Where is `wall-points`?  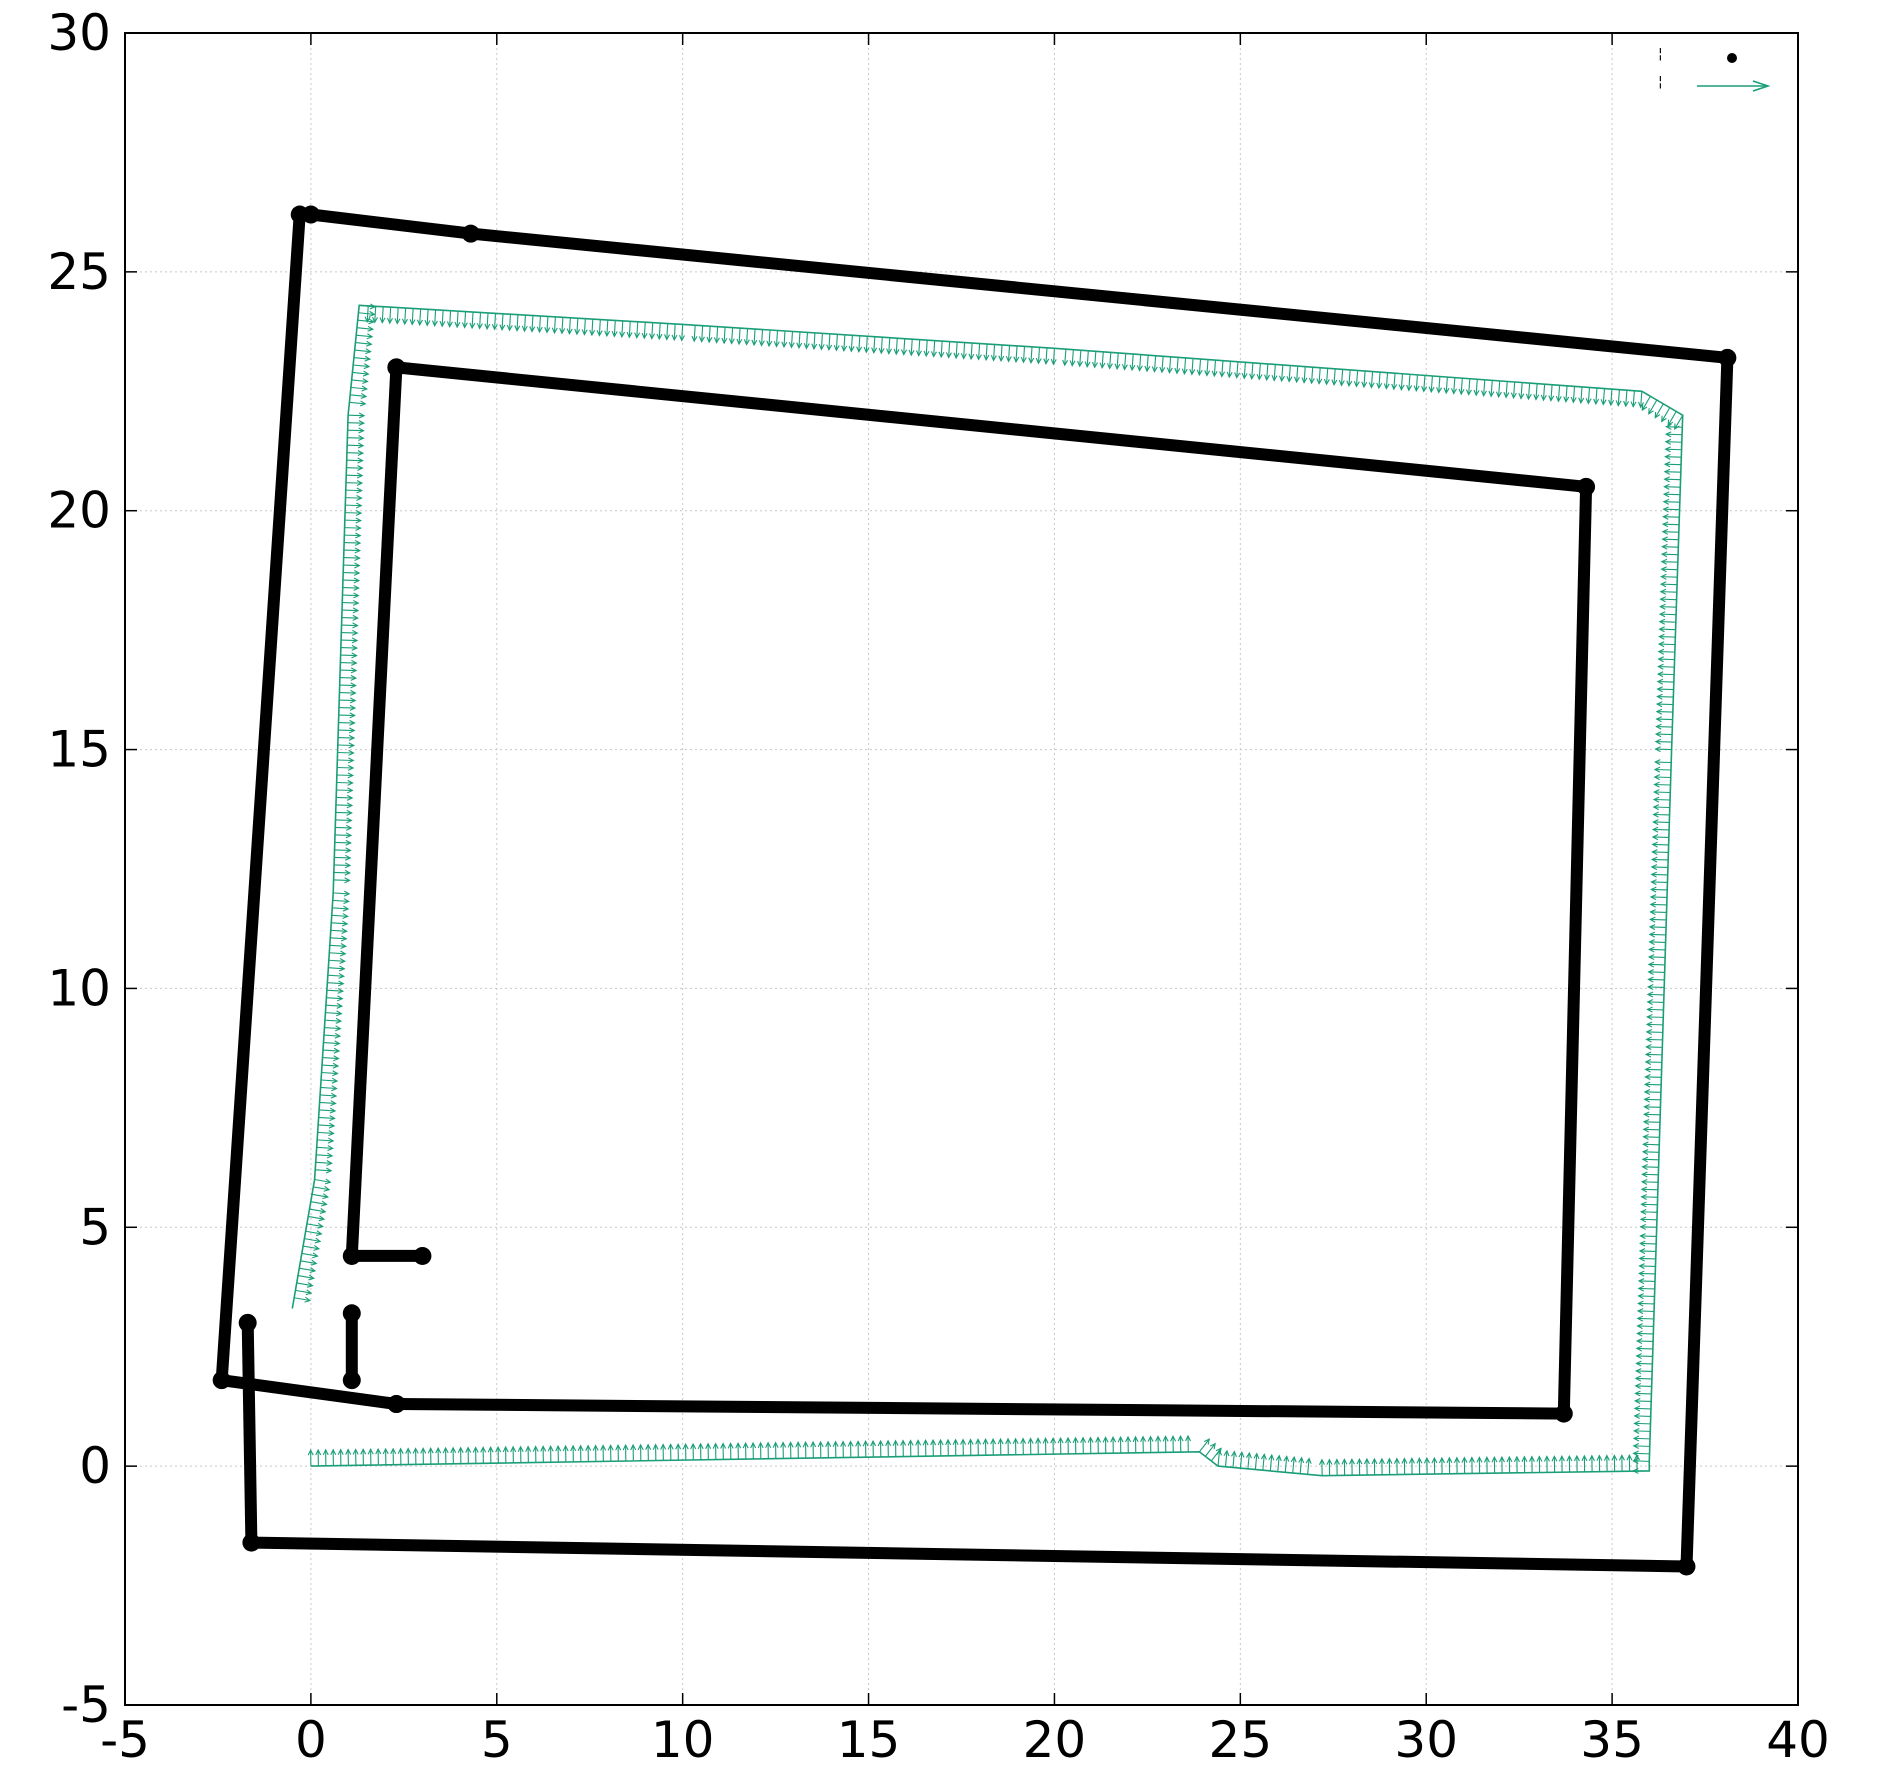
wall-points is located at coordinates (387, 811).